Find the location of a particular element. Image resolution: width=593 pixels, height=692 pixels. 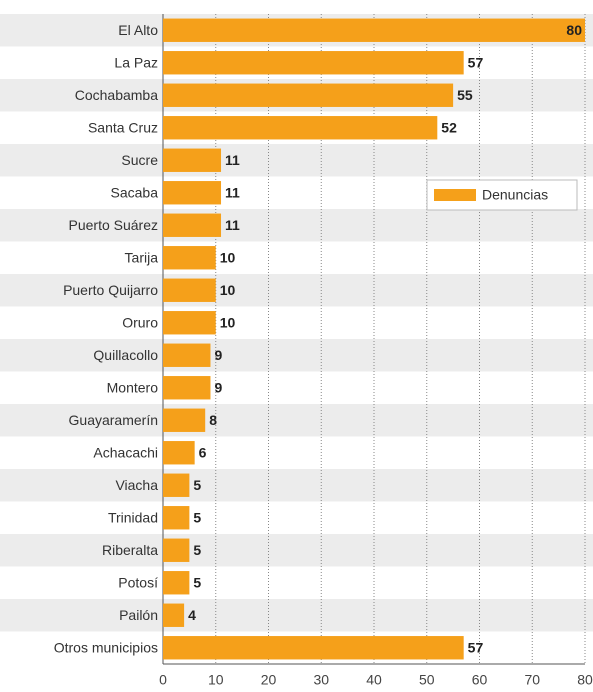

x-tick-label: 30 is located at coordinates (321, 680).